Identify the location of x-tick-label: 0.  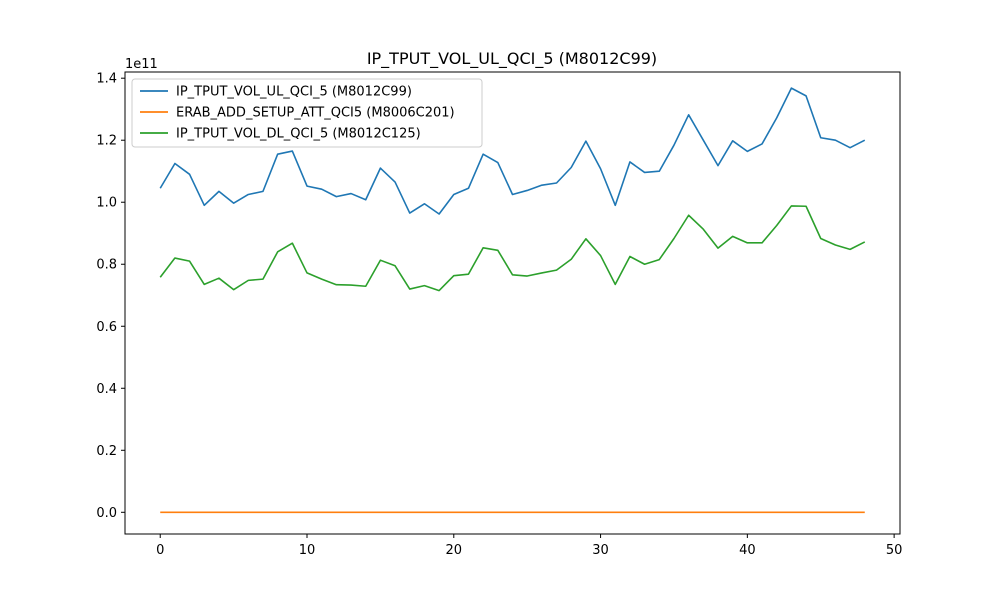
(160, 550).